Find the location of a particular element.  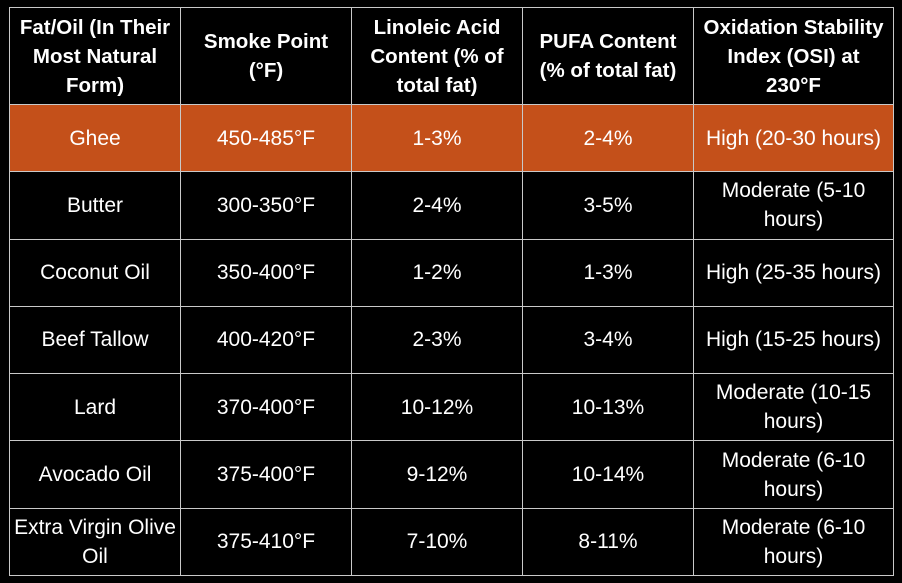

header-osi: Oxidation Stability Index (OSI) at 230°F is located at coordinates (793, 56).